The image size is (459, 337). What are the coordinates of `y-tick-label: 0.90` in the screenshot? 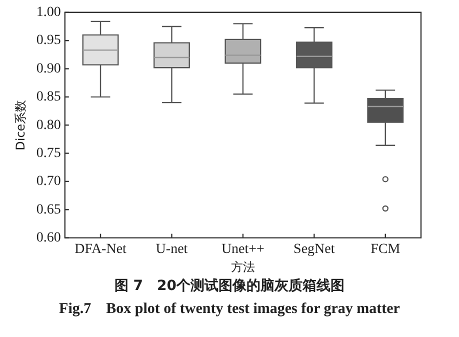 It's located at (48, 68).